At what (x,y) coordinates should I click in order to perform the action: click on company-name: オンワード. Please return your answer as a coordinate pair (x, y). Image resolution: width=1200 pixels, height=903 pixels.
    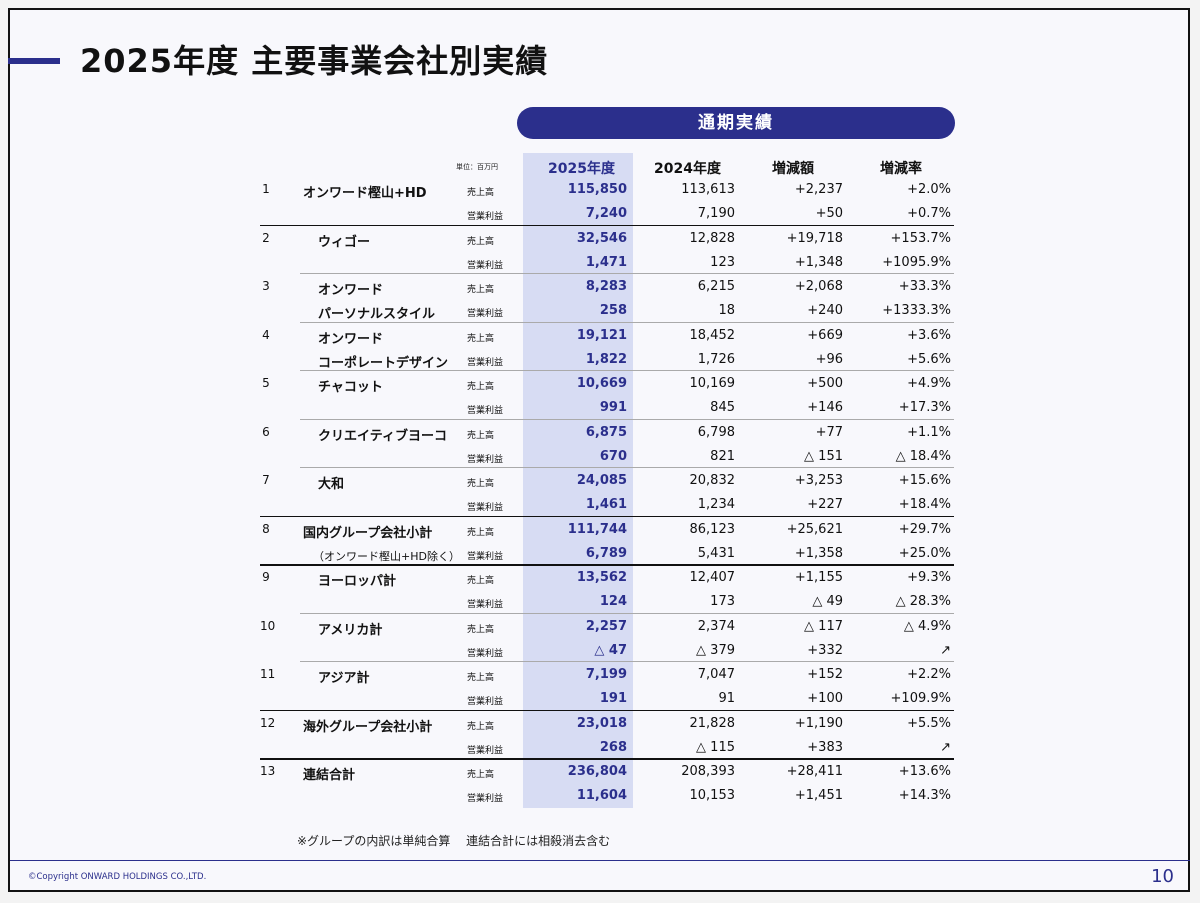
    Looking at the image, I should click on (351, 339).